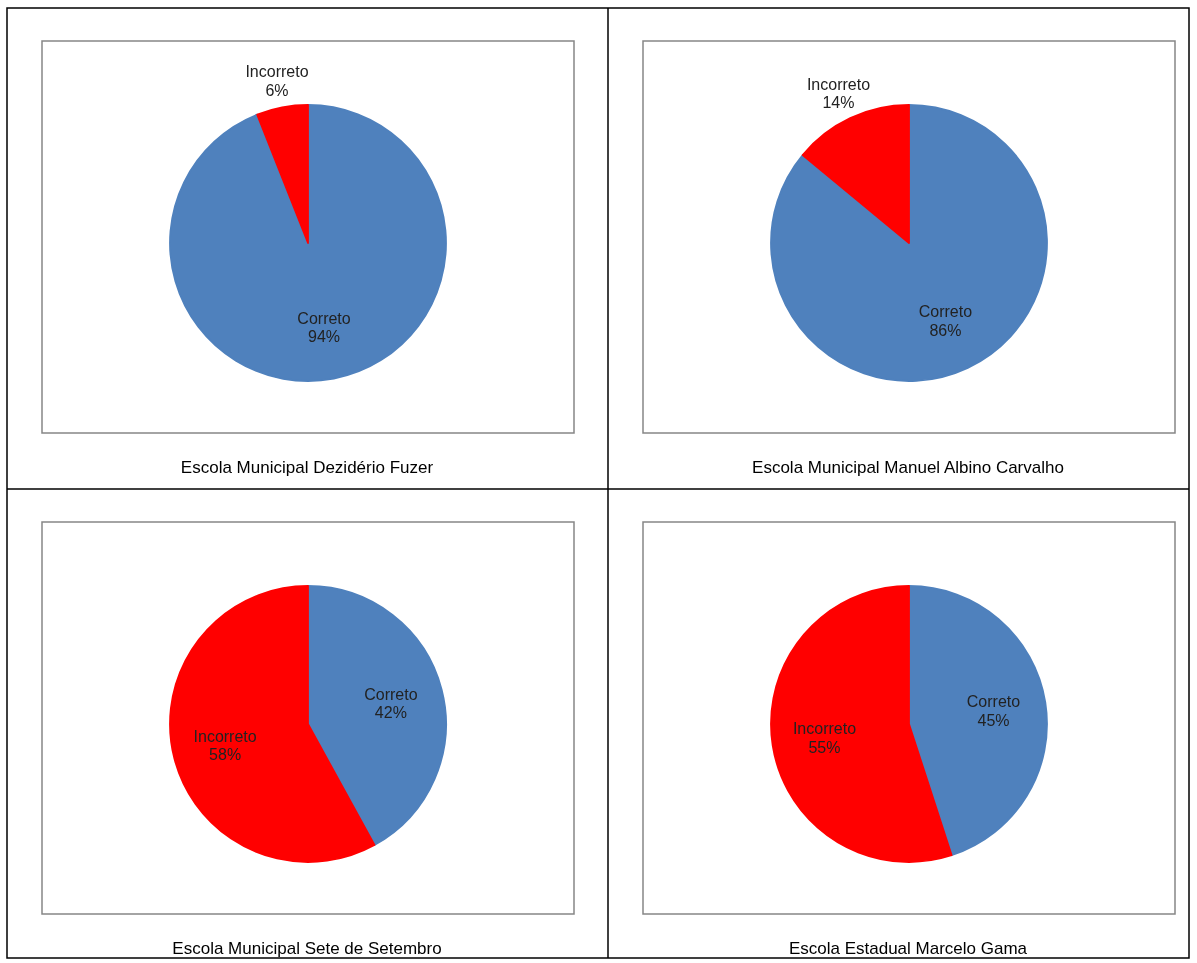 The image size is (1197, 963). What do you see at coordinates (838, 103) in the screenshot?
I see `data-label: 14%` at bounding box center [838, 103].